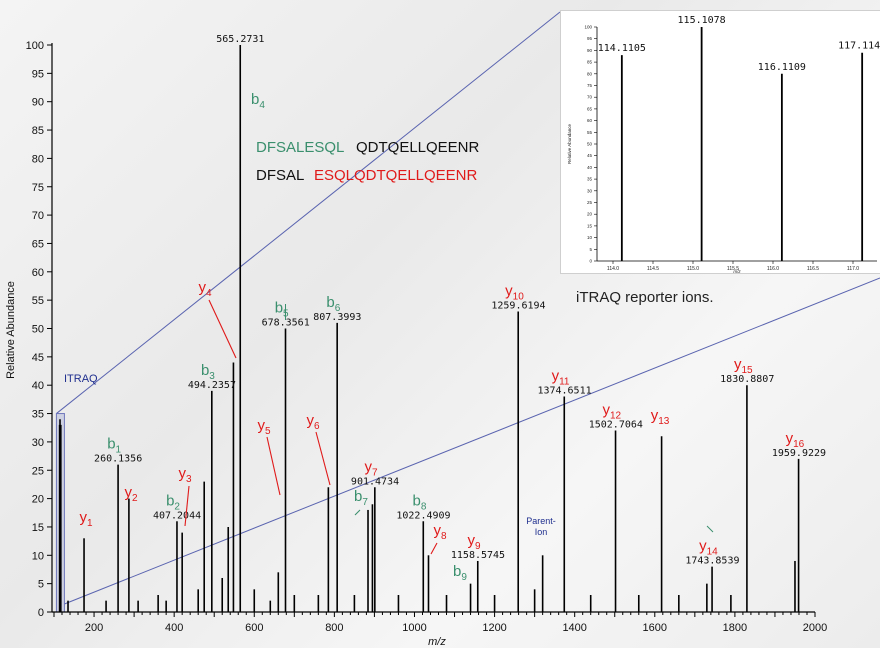 Image resolution: width=880 pixels, height=648 pixels. What do you see at coordinates (735, 628) in the screenshot?
I see `x-tick-label: 1800` at bounding box center [735, 628].